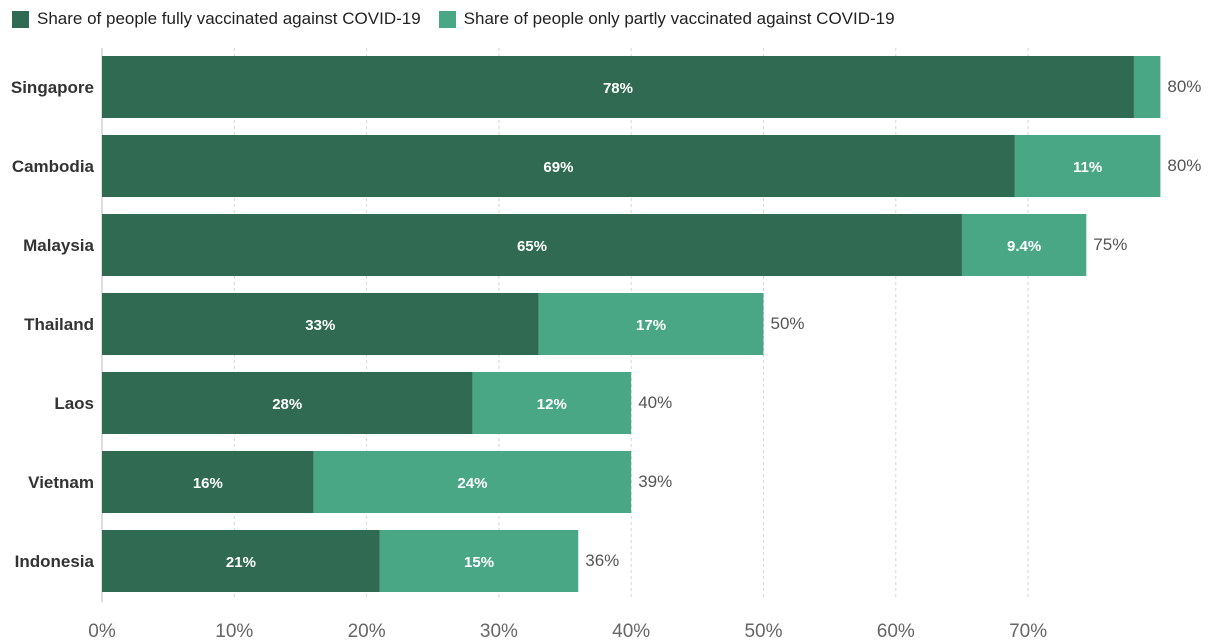 The width and height of the screenshot is (1210, 644). I want to click on x-tick-label: 0%, so click(102, 631).